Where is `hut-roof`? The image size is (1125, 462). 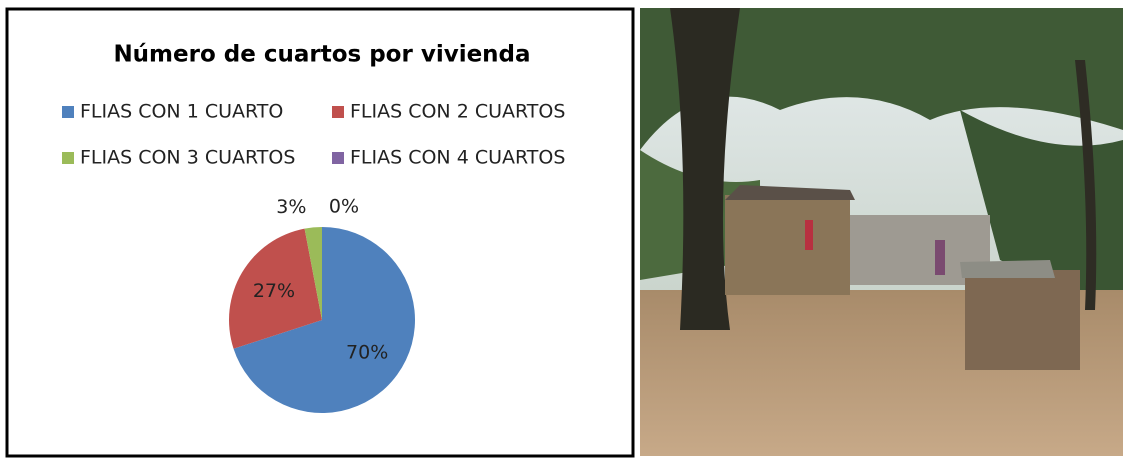
hut-roof is located at coordinates (790, 192).